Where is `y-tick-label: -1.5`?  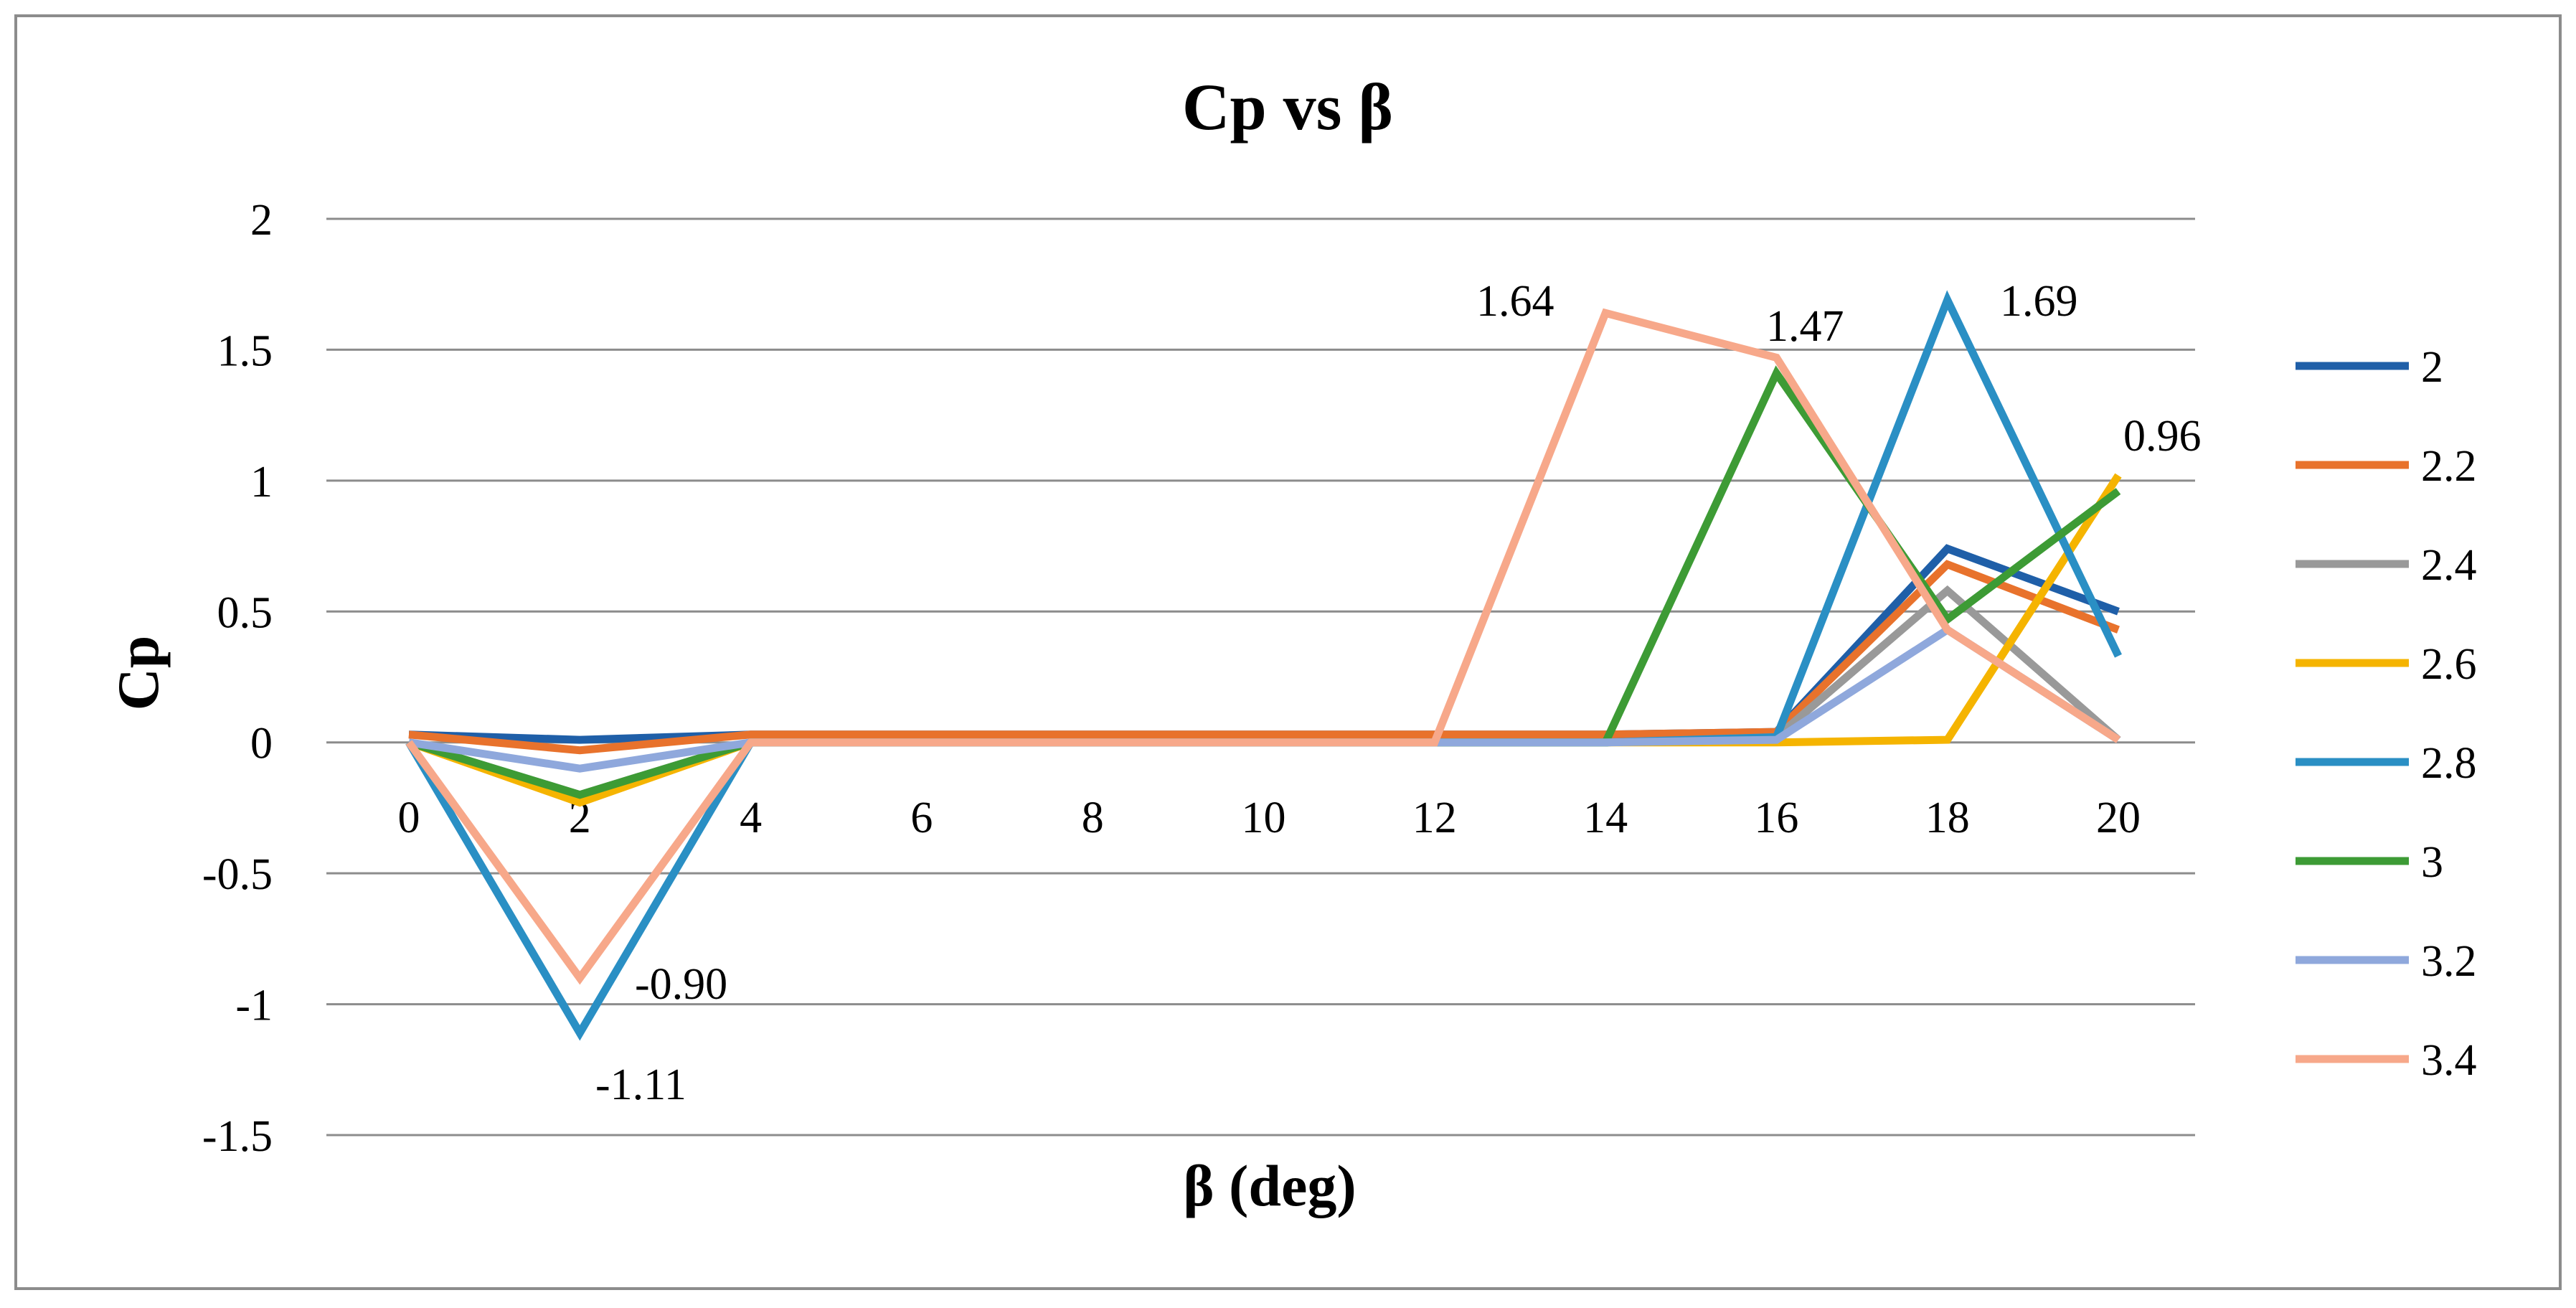 y-tick-label: -1.5 is located at coordinates (237, 1137).